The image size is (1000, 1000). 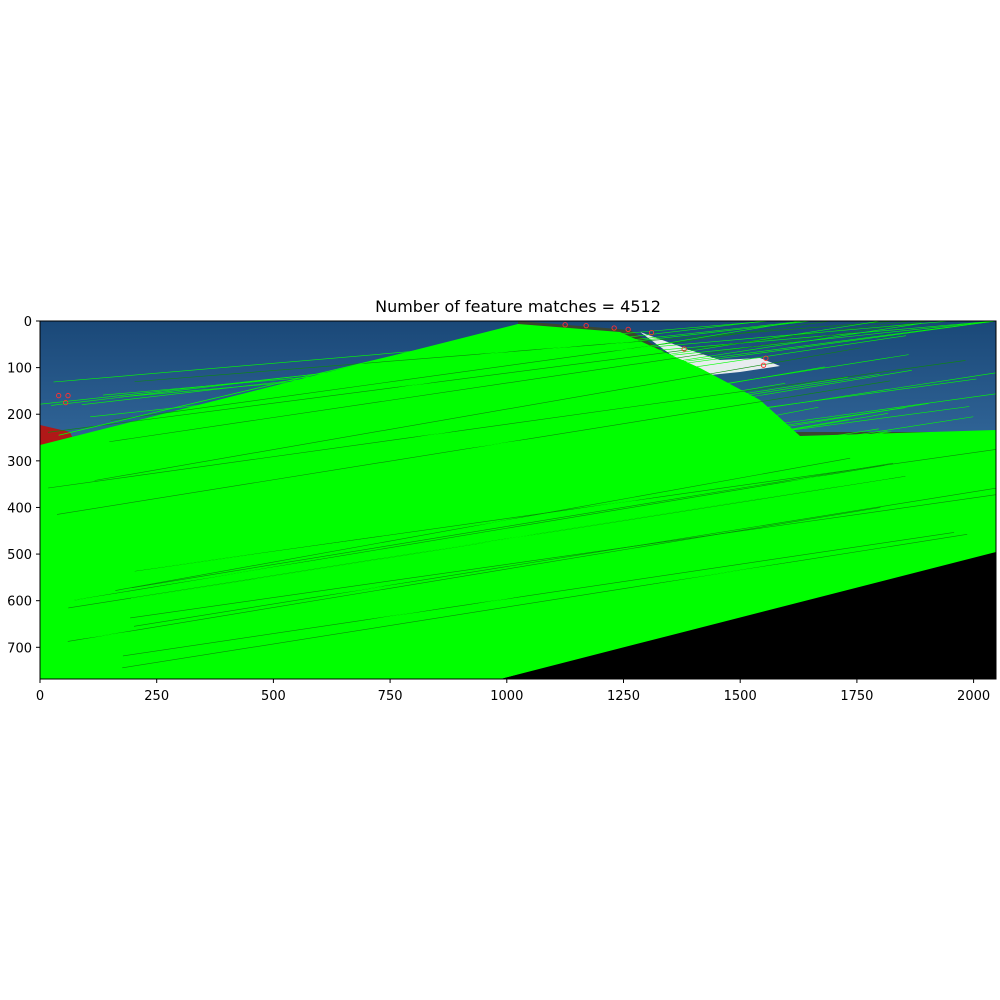 What do you see at coordinates (19, 462) in the screenshot?
I see `y-tick-label: 300` at bounding box center [19, 462].